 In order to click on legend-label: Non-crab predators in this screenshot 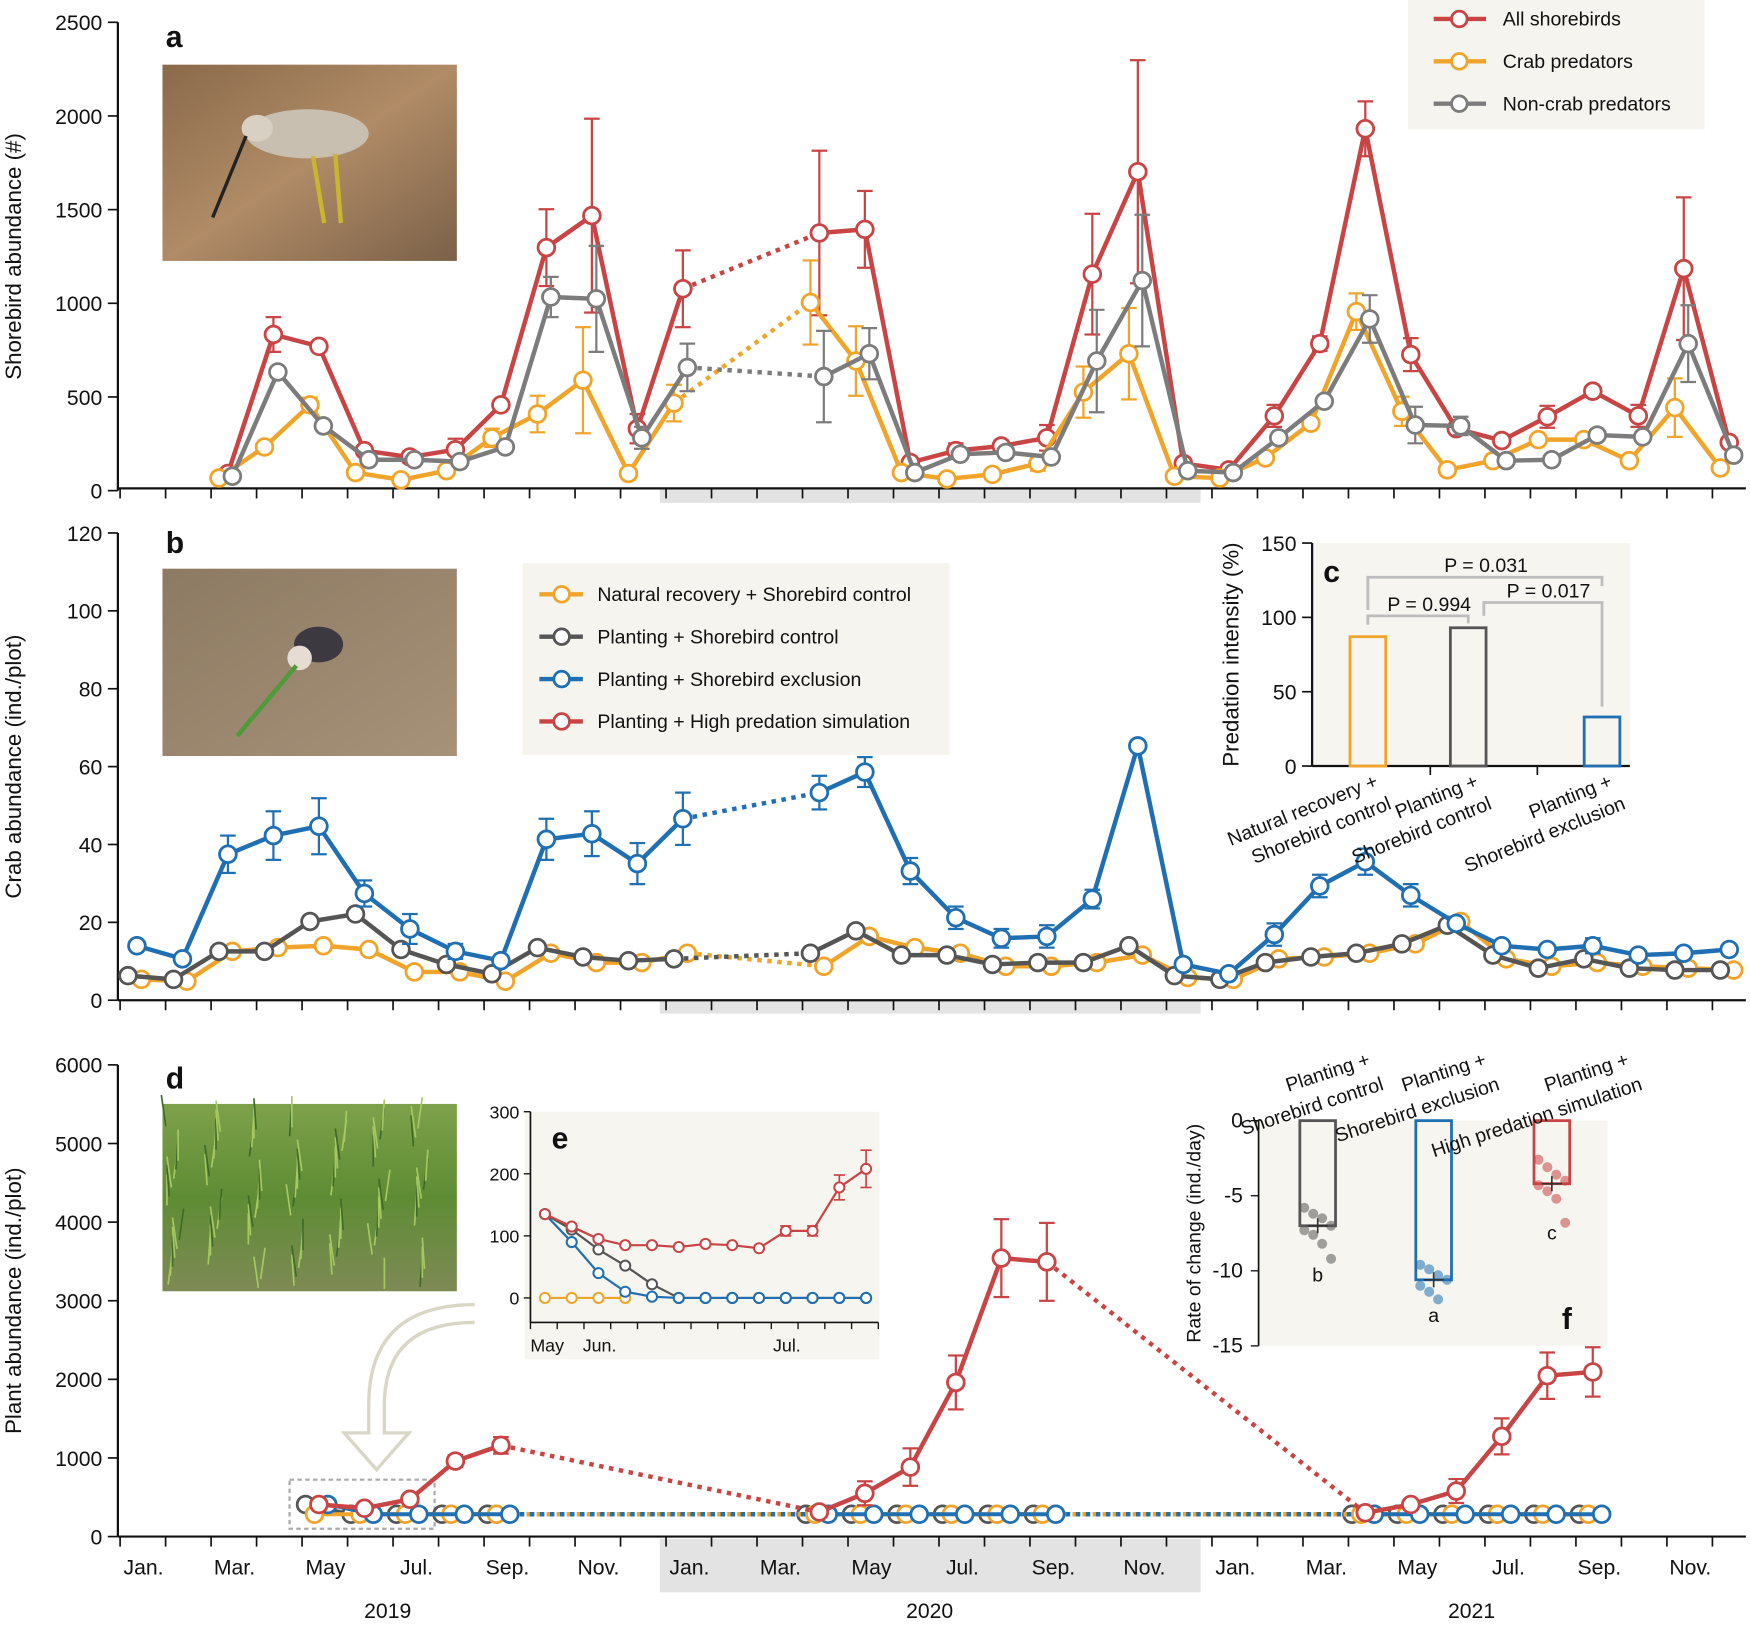, I will do `click(1587, 104)`.